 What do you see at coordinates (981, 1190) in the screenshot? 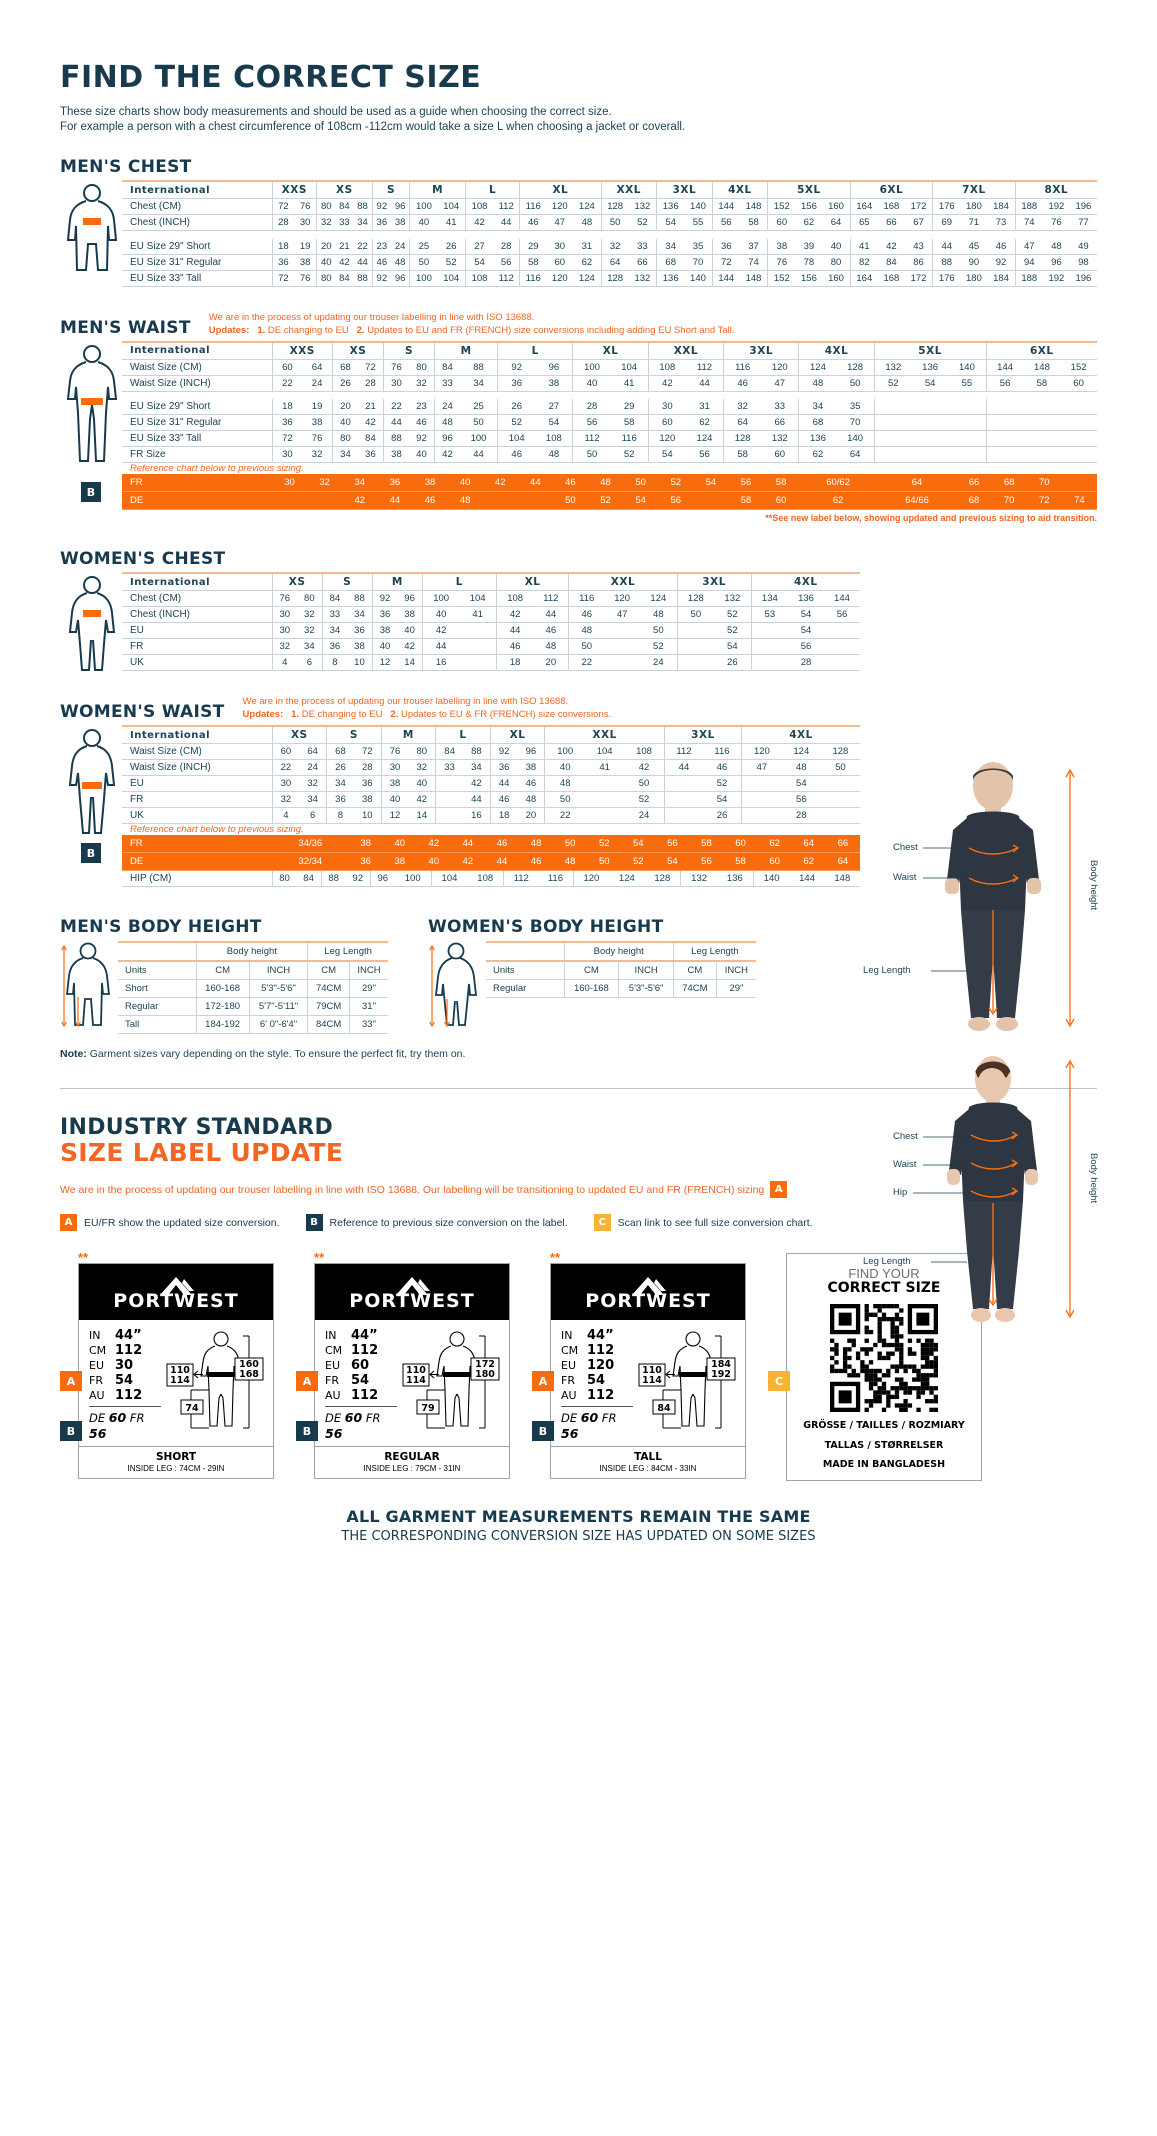
I see `female-model-box: Chest Waist Hip Leg Length Body height` at bounding box center [981, 1190].